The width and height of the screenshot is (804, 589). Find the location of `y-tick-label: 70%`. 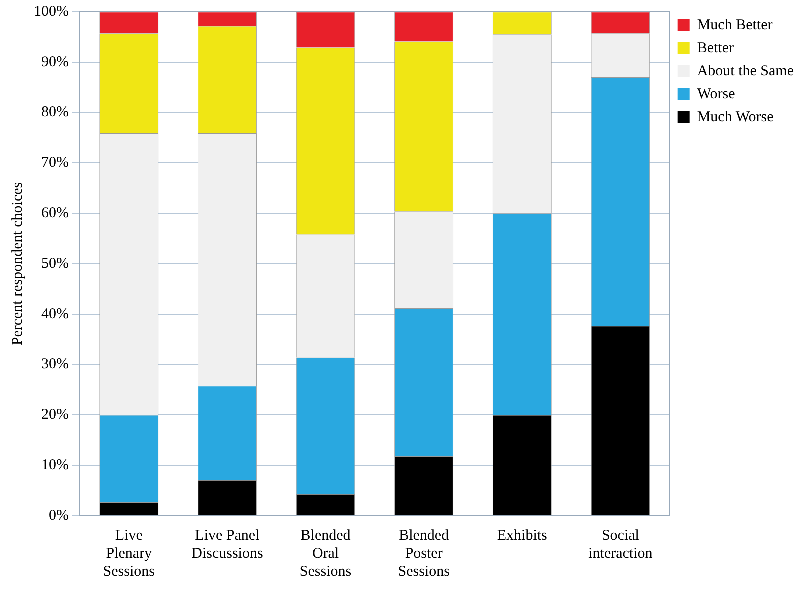

y-tick-label: 70% is located at coordinates (55, 163).